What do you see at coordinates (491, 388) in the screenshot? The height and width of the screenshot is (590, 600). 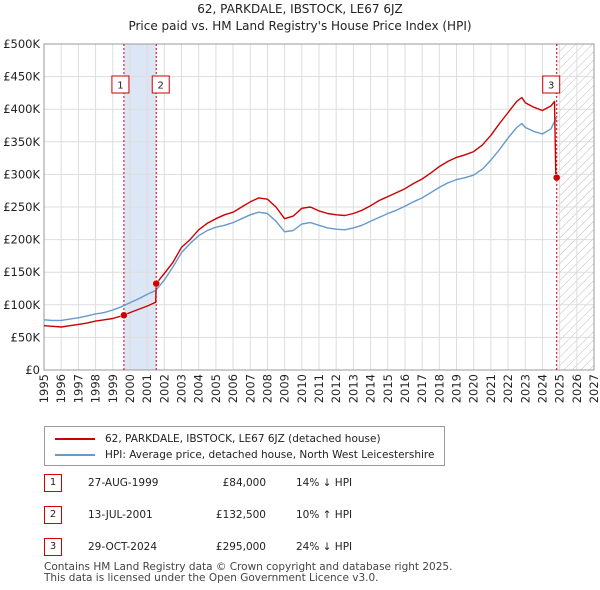 I see `x-tick-label: 2021` at bounding box center [491, 388].